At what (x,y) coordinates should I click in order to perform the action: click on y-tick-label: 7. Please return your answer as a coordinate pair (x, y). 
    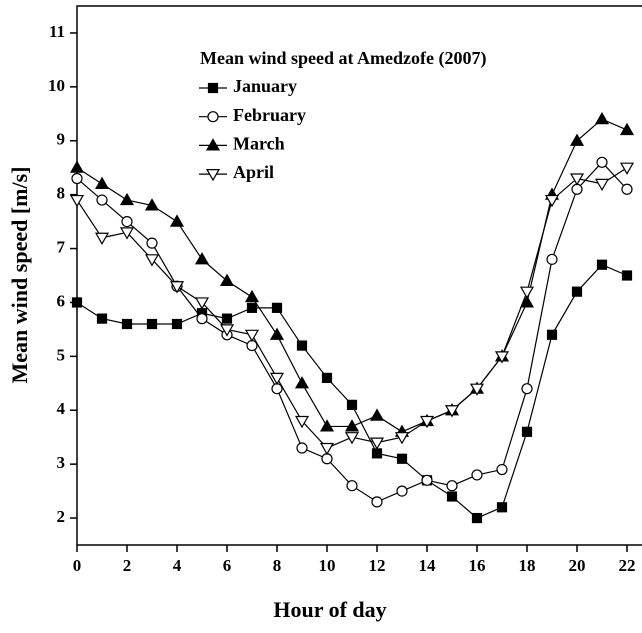
    Looking at the image, I should click on (61, 246).